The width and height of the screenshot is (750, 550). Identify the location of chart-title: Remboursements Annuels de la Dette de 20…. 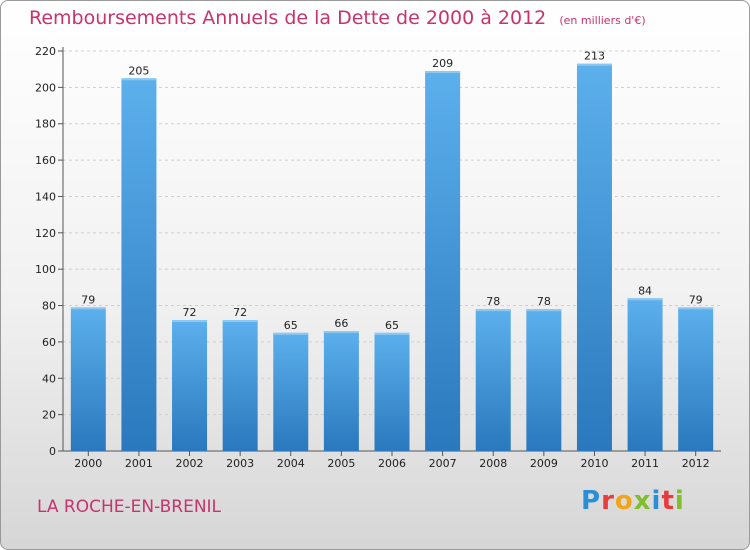
(337, 18).